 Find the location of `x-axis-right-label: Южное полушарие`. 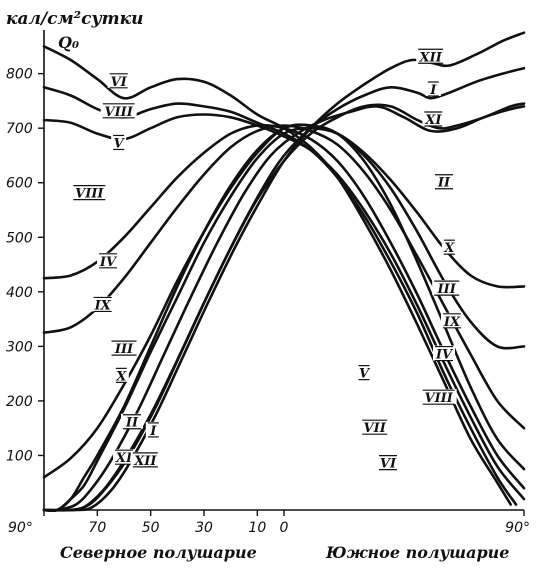

x-axis-right-label: Южное полушарие is located at coordinates (417, 552).